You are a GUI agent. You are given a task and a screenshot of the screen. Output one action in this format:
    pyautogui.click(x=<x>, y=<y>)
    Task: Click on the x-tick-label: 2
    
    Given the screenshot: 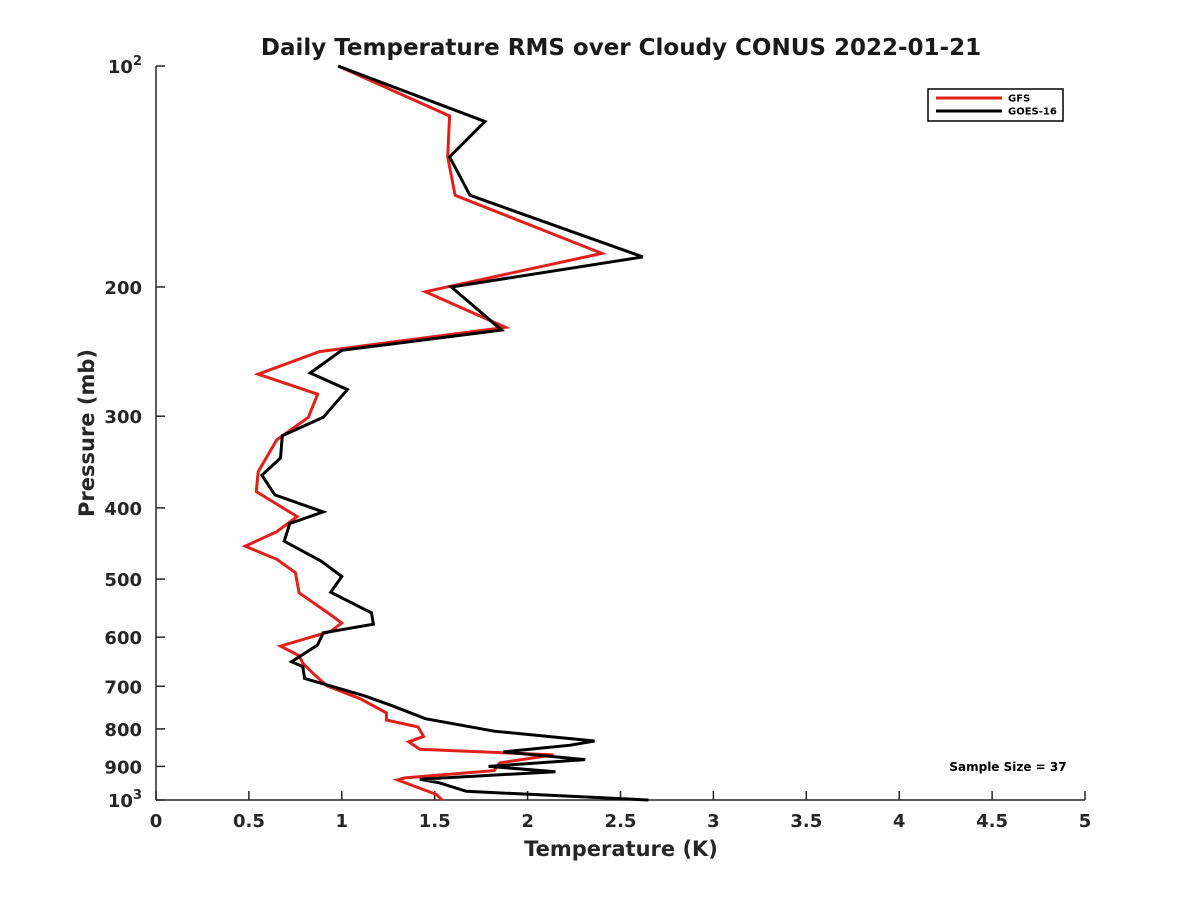 What is the action you would take?
    pyautogui.click(x=527, y=821)
    